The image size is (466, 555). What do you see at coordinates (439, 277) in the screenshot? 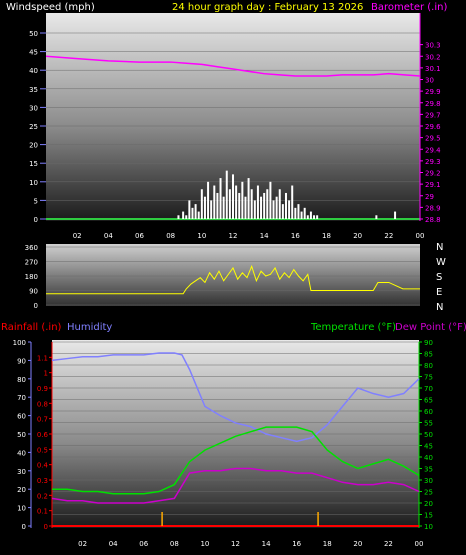
I see `compass-point-label: S` at bounding box center [439, 277].